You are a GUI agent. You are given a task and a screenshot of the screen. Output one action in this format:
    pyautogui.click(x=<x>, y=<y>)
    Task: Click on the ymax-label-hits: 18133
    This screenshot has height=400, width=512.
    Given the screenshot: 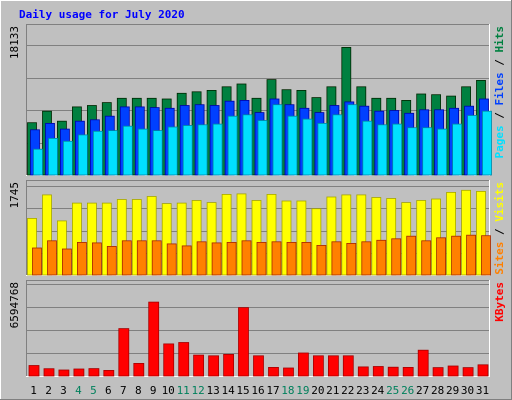 What is the action you would take?
    pyautogui.click(x=14, y=42)
    